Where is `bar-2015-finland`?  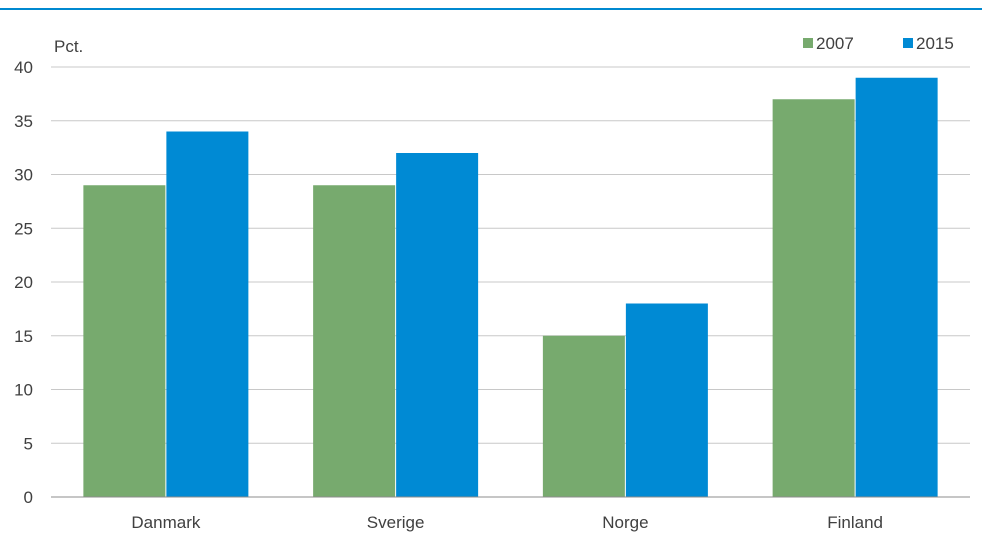 bar-2015-finland is located at coordinates (896, 287).